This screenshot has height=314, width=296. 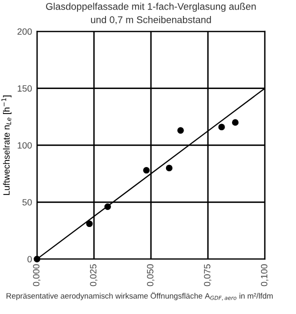 I want to click on x-tick-label: 0,025, so click(x=94, y=275).